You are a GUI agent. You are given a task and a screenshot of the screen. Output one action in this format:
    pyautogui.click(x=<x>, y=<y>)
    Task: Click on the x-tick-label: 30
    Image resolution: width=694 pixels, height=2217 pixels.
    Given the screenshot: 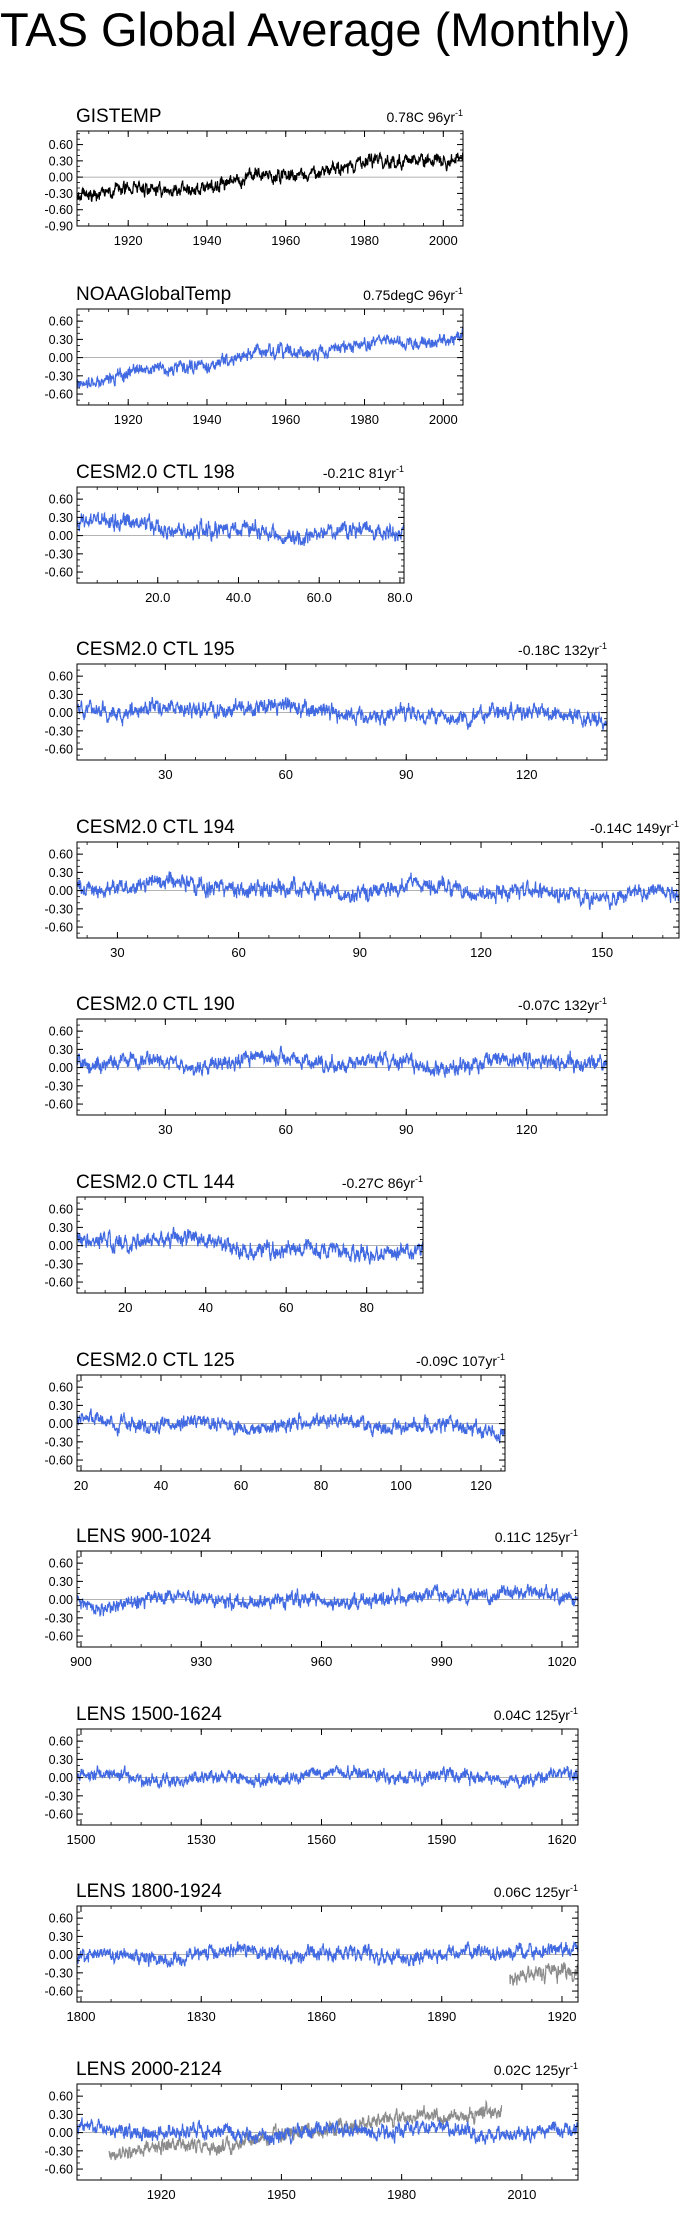 What is the action you would take?
    pyautogui.click(x=165, y=774)
    